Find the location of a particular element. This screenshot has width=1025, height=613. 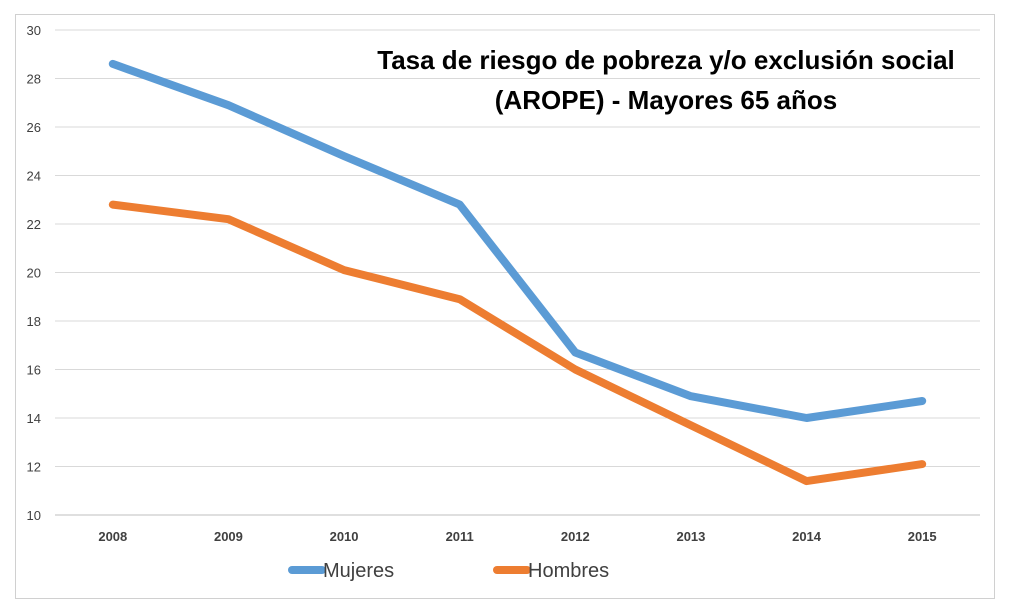

x-tick-label: 2015 is located at coordinates (922, 536).